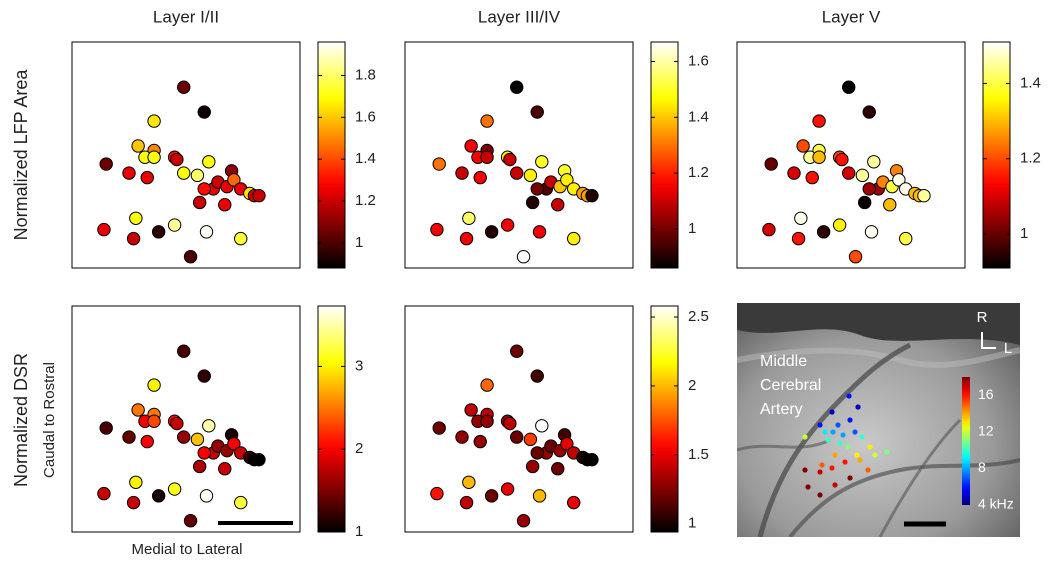 The image size is (1050, 564). I want to click on colorbar-tick-label: 4 kHz, so click(996, 504).